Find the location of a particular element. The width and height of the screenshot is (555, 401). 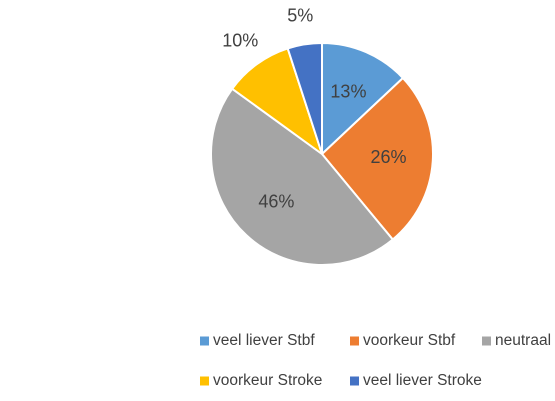

data-label: 26% is located at coordinates (388, 157).